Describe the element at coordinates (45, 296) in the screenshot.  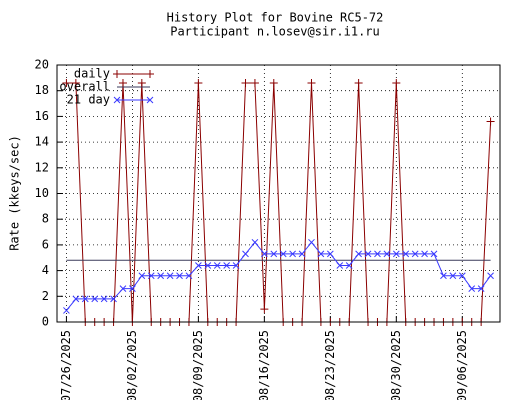
I see `y-tick-label: 2` at that location.